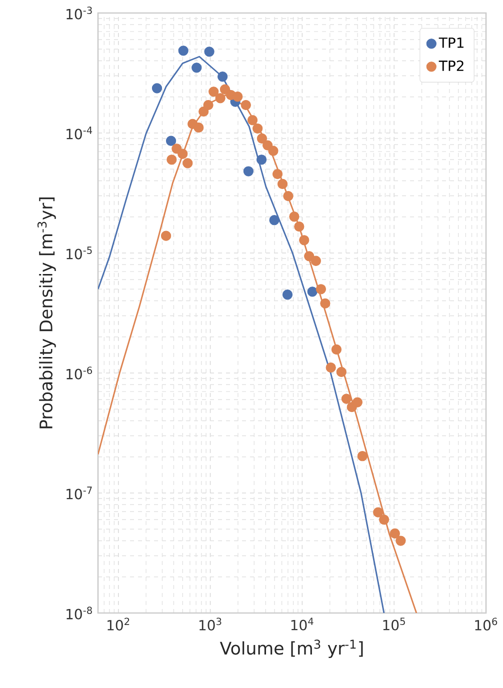 Image resolution: width=503 pixels, height=688 pixels. What do you see at coordinates (79, 613) in the screenshot?
I see `y-tick-label: 10$^{-8}$` at bounding box center [79, 613].